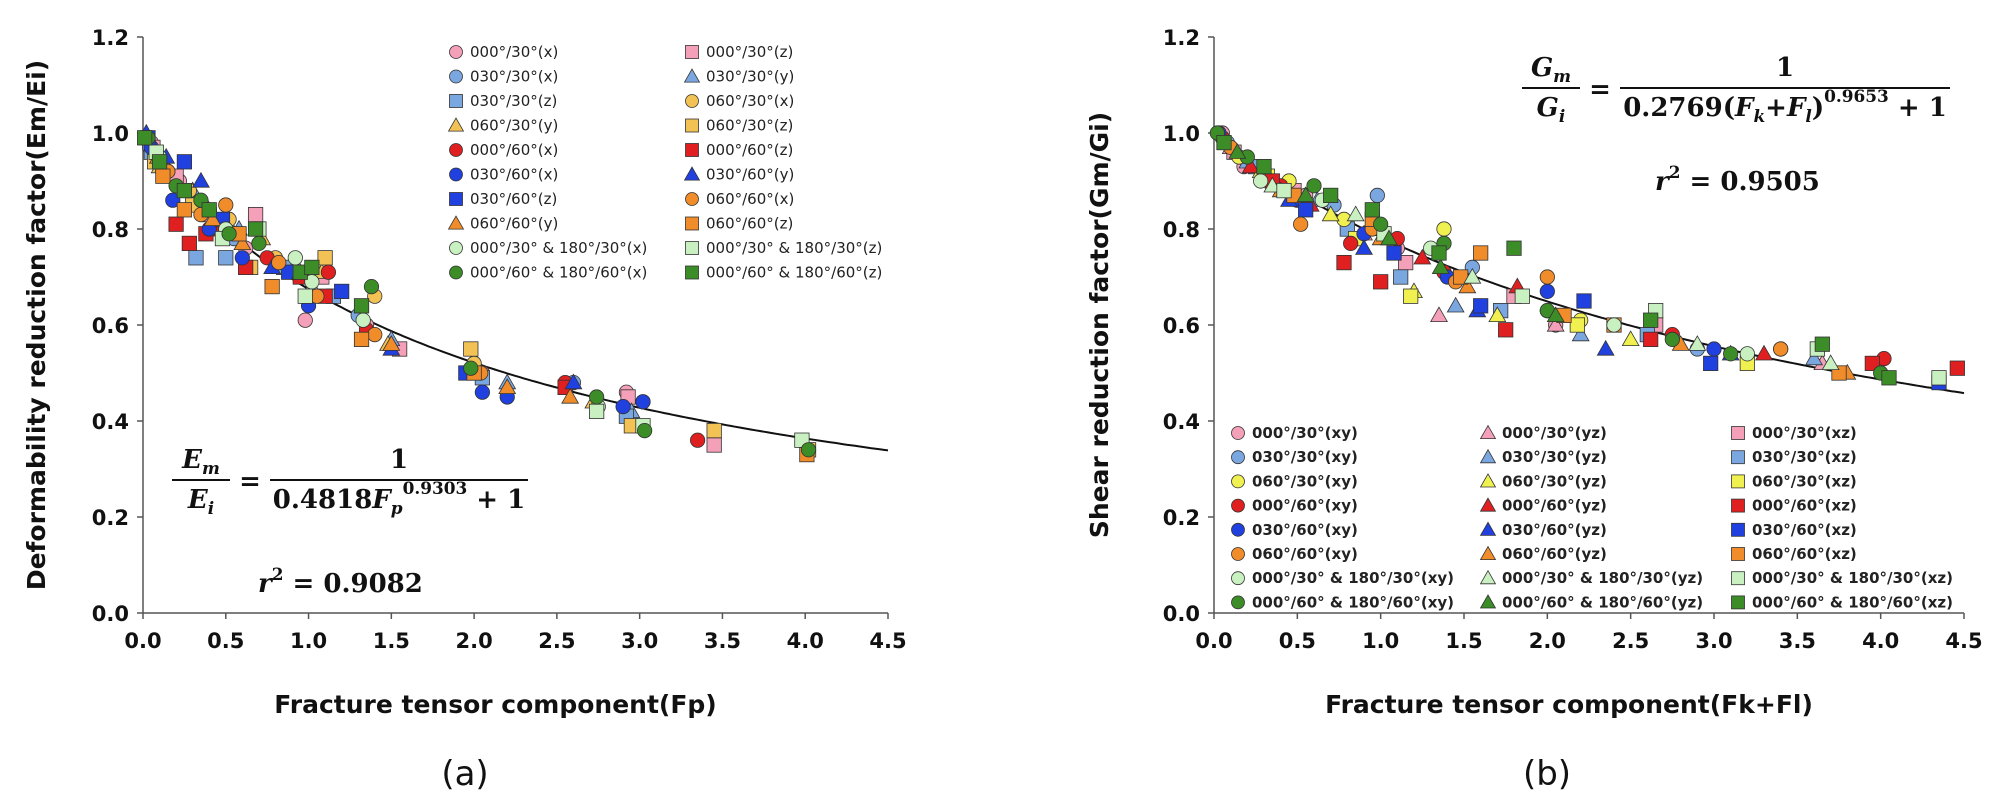 The width and height of the screenshot is (2001, 807). What do you see at coordinates (1305, 530) in the screenshot?
I see `legend-label: 030°/60°(xy)` at bounding box center [1305, 530].